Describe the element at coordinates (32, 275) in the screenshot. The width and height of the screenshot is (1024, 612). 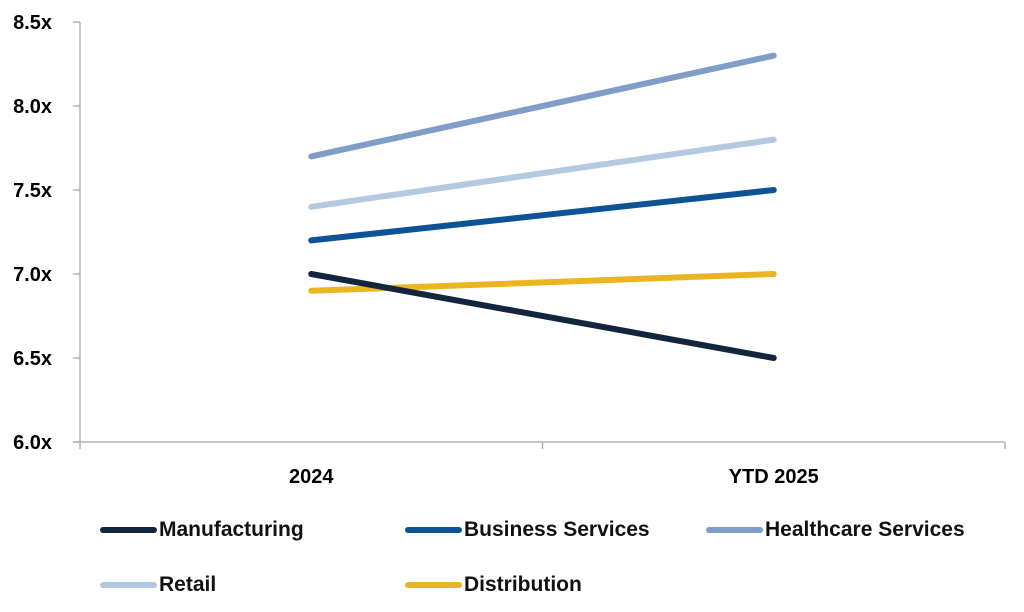
I see `y-tick-label: 7.0x` at that location.